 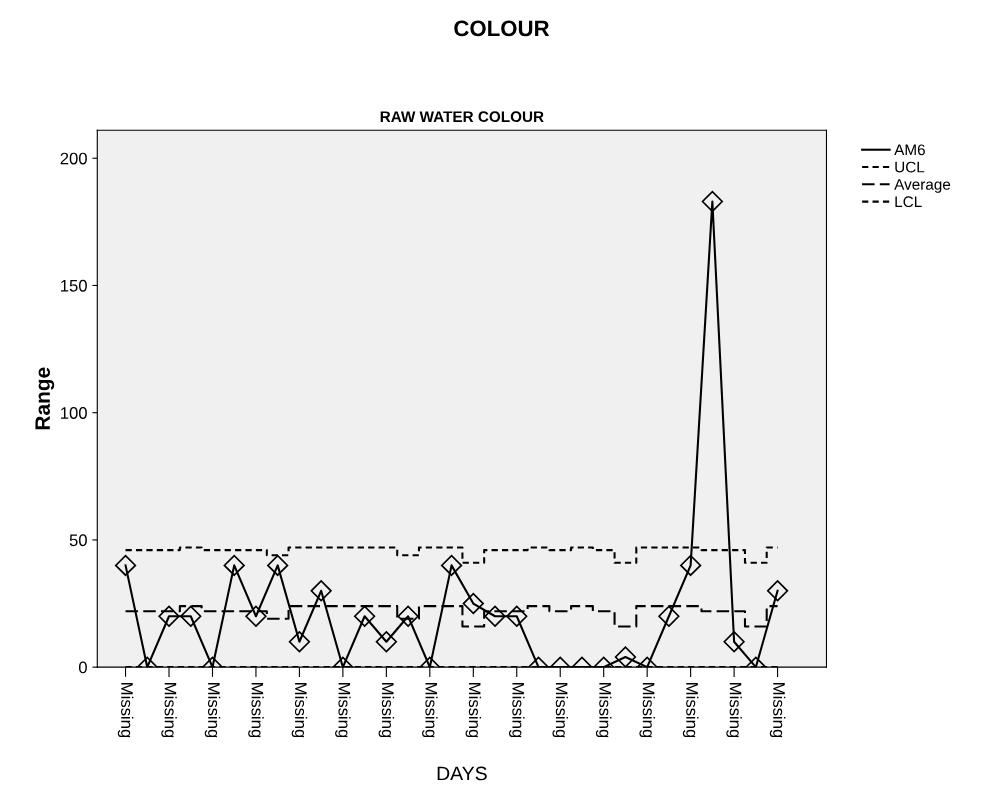 I want to click on y-tick-label: 50, so click(x=78, y=540).